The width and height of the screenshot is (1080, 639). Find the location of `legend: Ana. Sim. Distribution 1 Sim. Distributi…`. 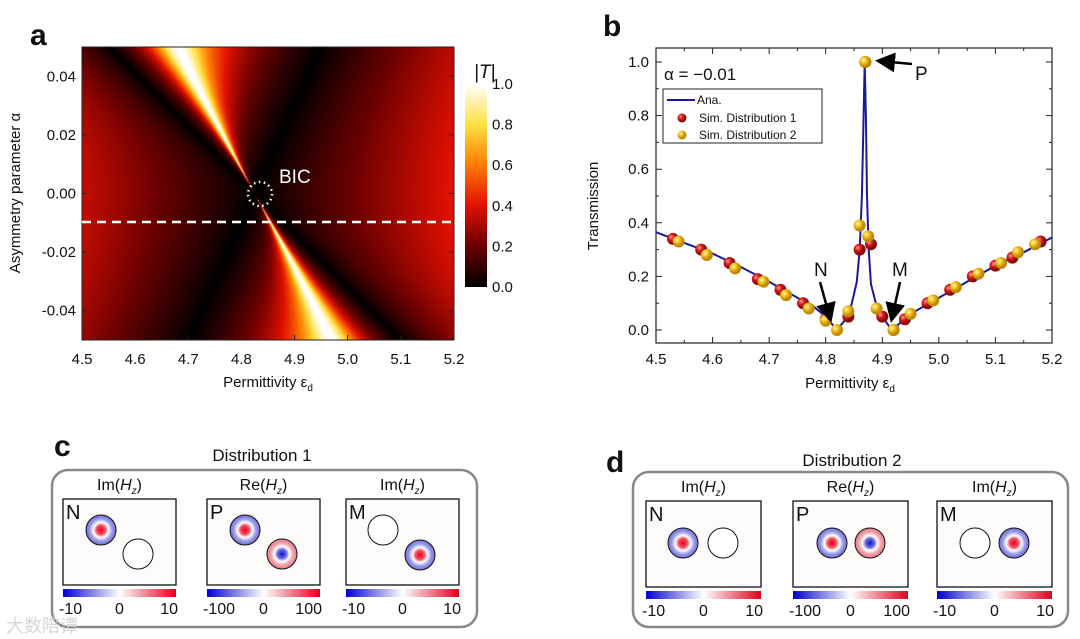

legend: Ana. Sim. Distribution 1 Sim. Distributi… is located at coordinates (742, 116).